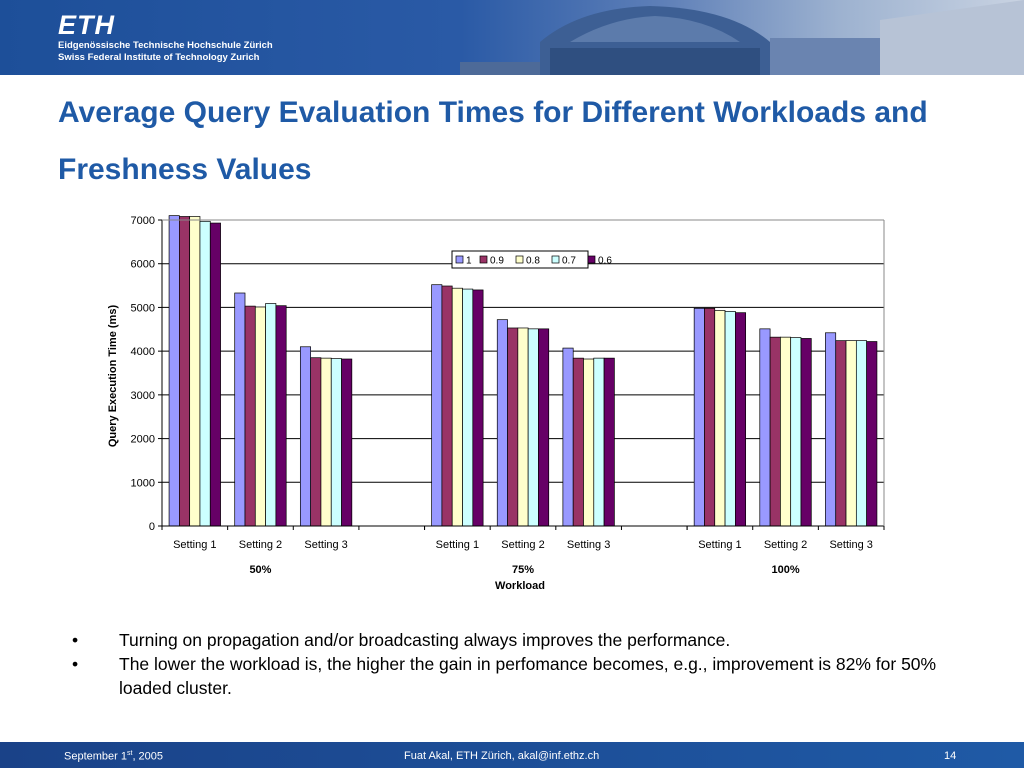 The height and width of the screenshot is (768, 1024). Describe the element at coordinates (785, 570) in the screenshot. I see `group-label: 100%` at that location.